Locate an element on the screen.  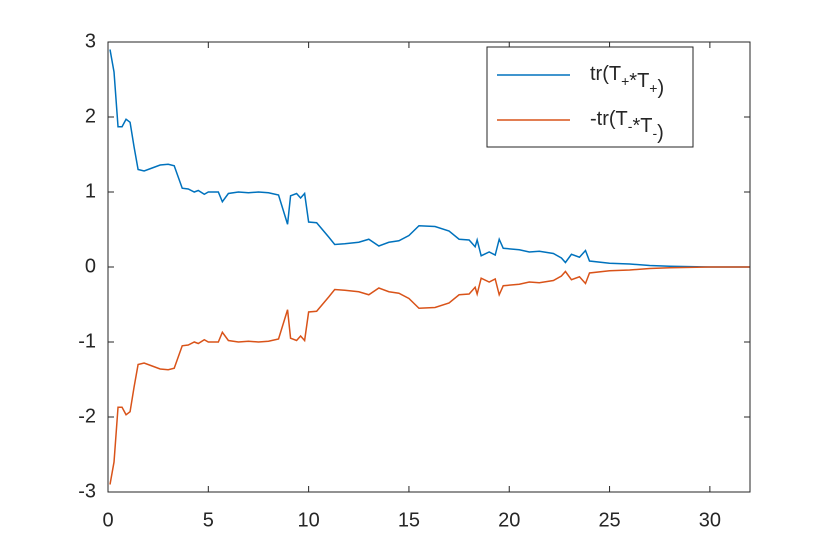
legend-label: -tr(T-*T-) is located at coordinates (627, 126).